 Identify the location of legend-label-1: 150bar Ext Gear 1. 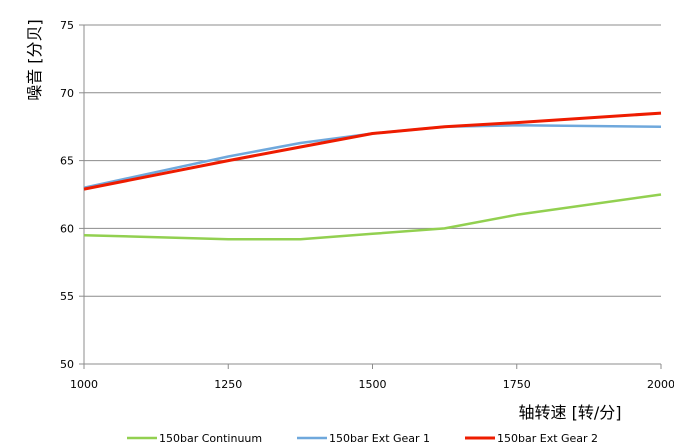
(379, 438).